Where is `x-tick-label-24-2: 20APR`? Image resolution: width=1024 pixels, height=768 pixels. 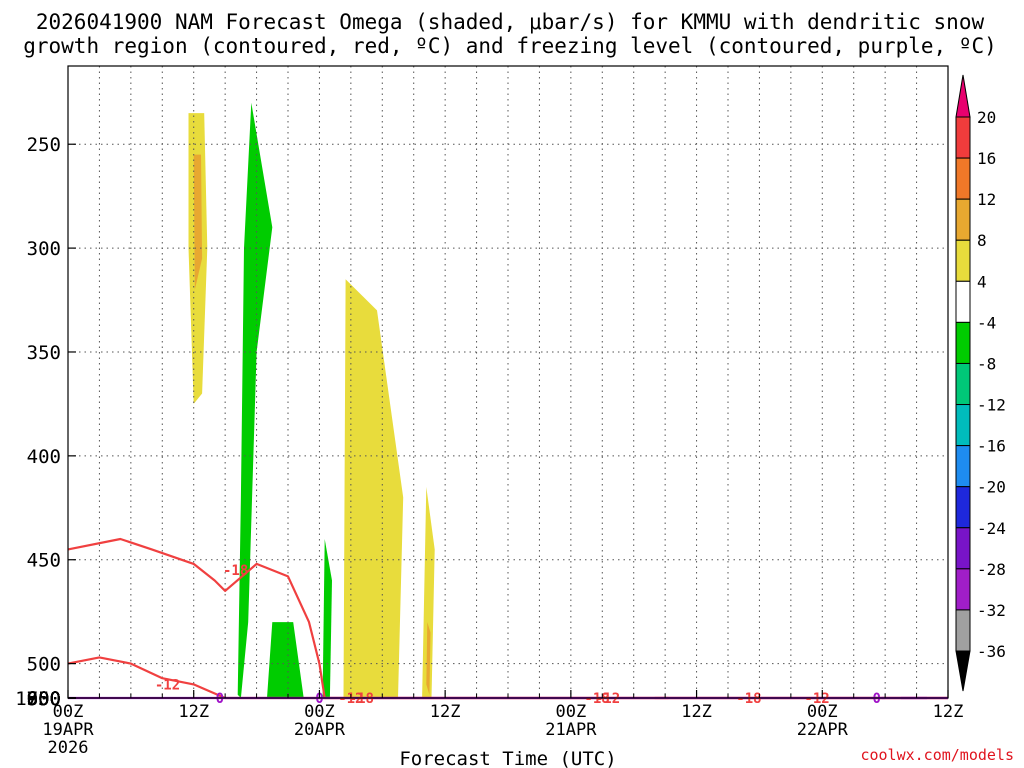
x-tick-label-24-2: 20APR is located at coordinates (320, 730).